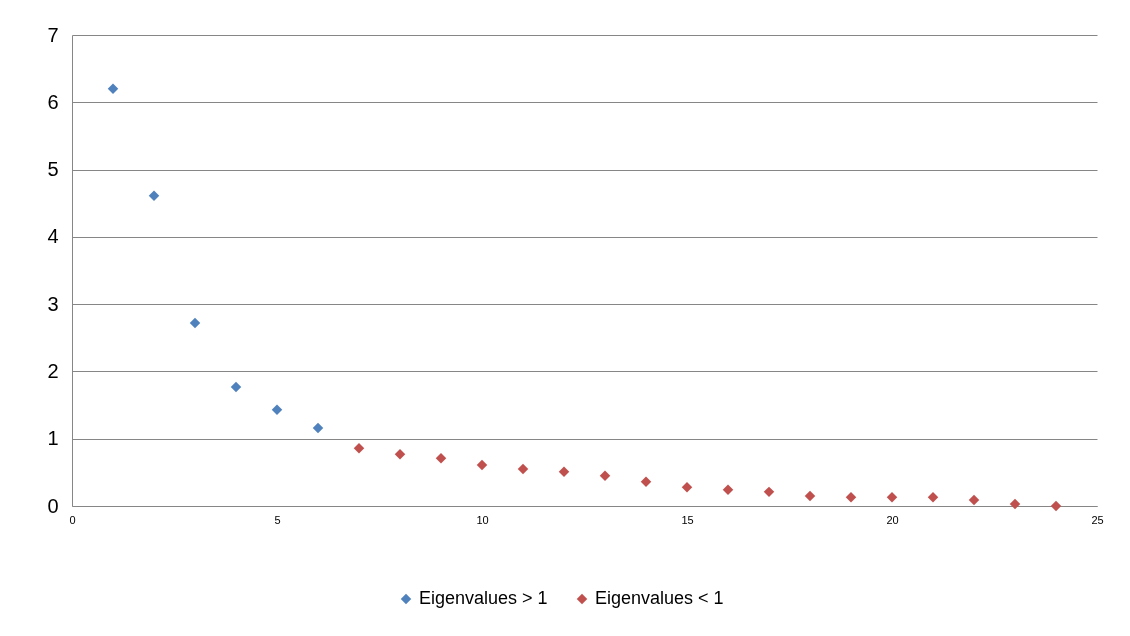  Describe the element at coordinates (1097, 519) in the screenshot. I see `x-tick-label: 25` at that location.